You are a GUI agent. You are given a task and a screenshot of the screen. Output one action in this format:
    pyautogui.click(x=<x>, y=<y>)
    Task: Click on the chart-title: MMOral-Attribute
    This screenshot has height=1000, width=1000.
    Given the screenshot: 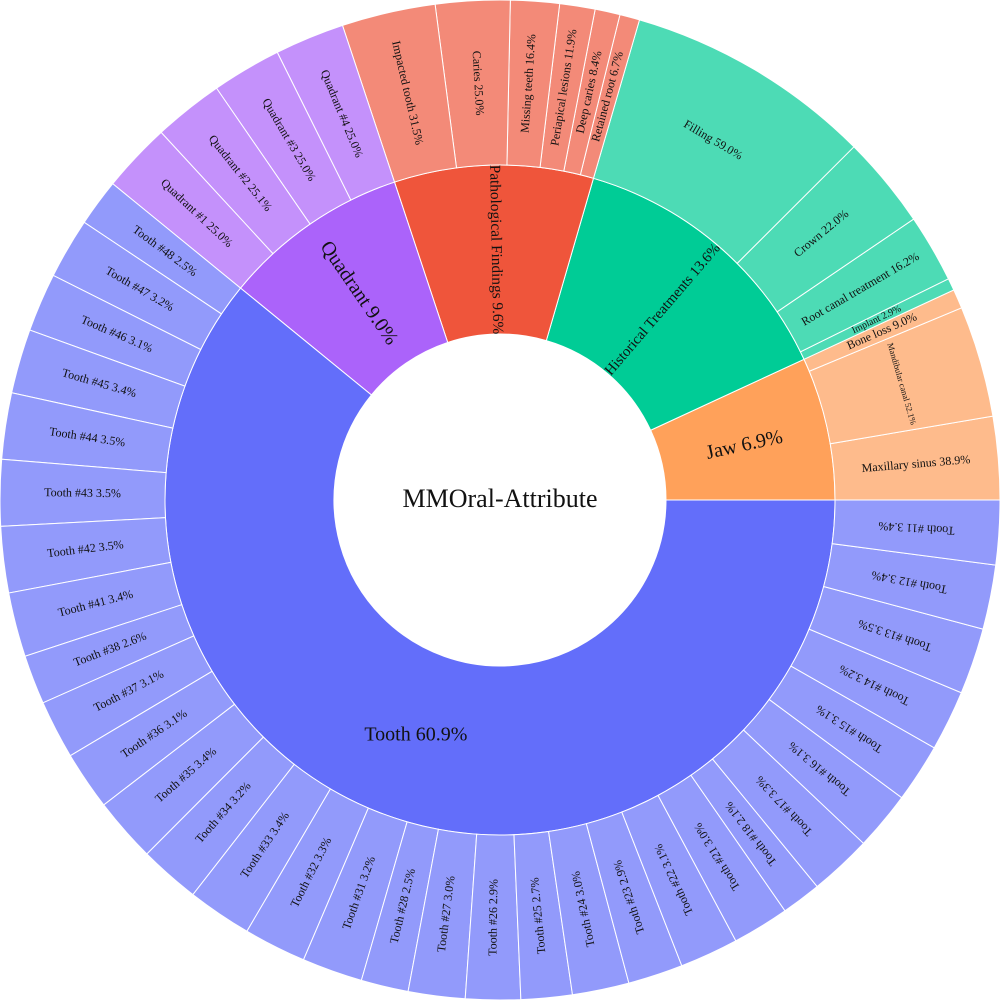 What is the action you would take?
    pyautogui.click(x=500, y=498)
    